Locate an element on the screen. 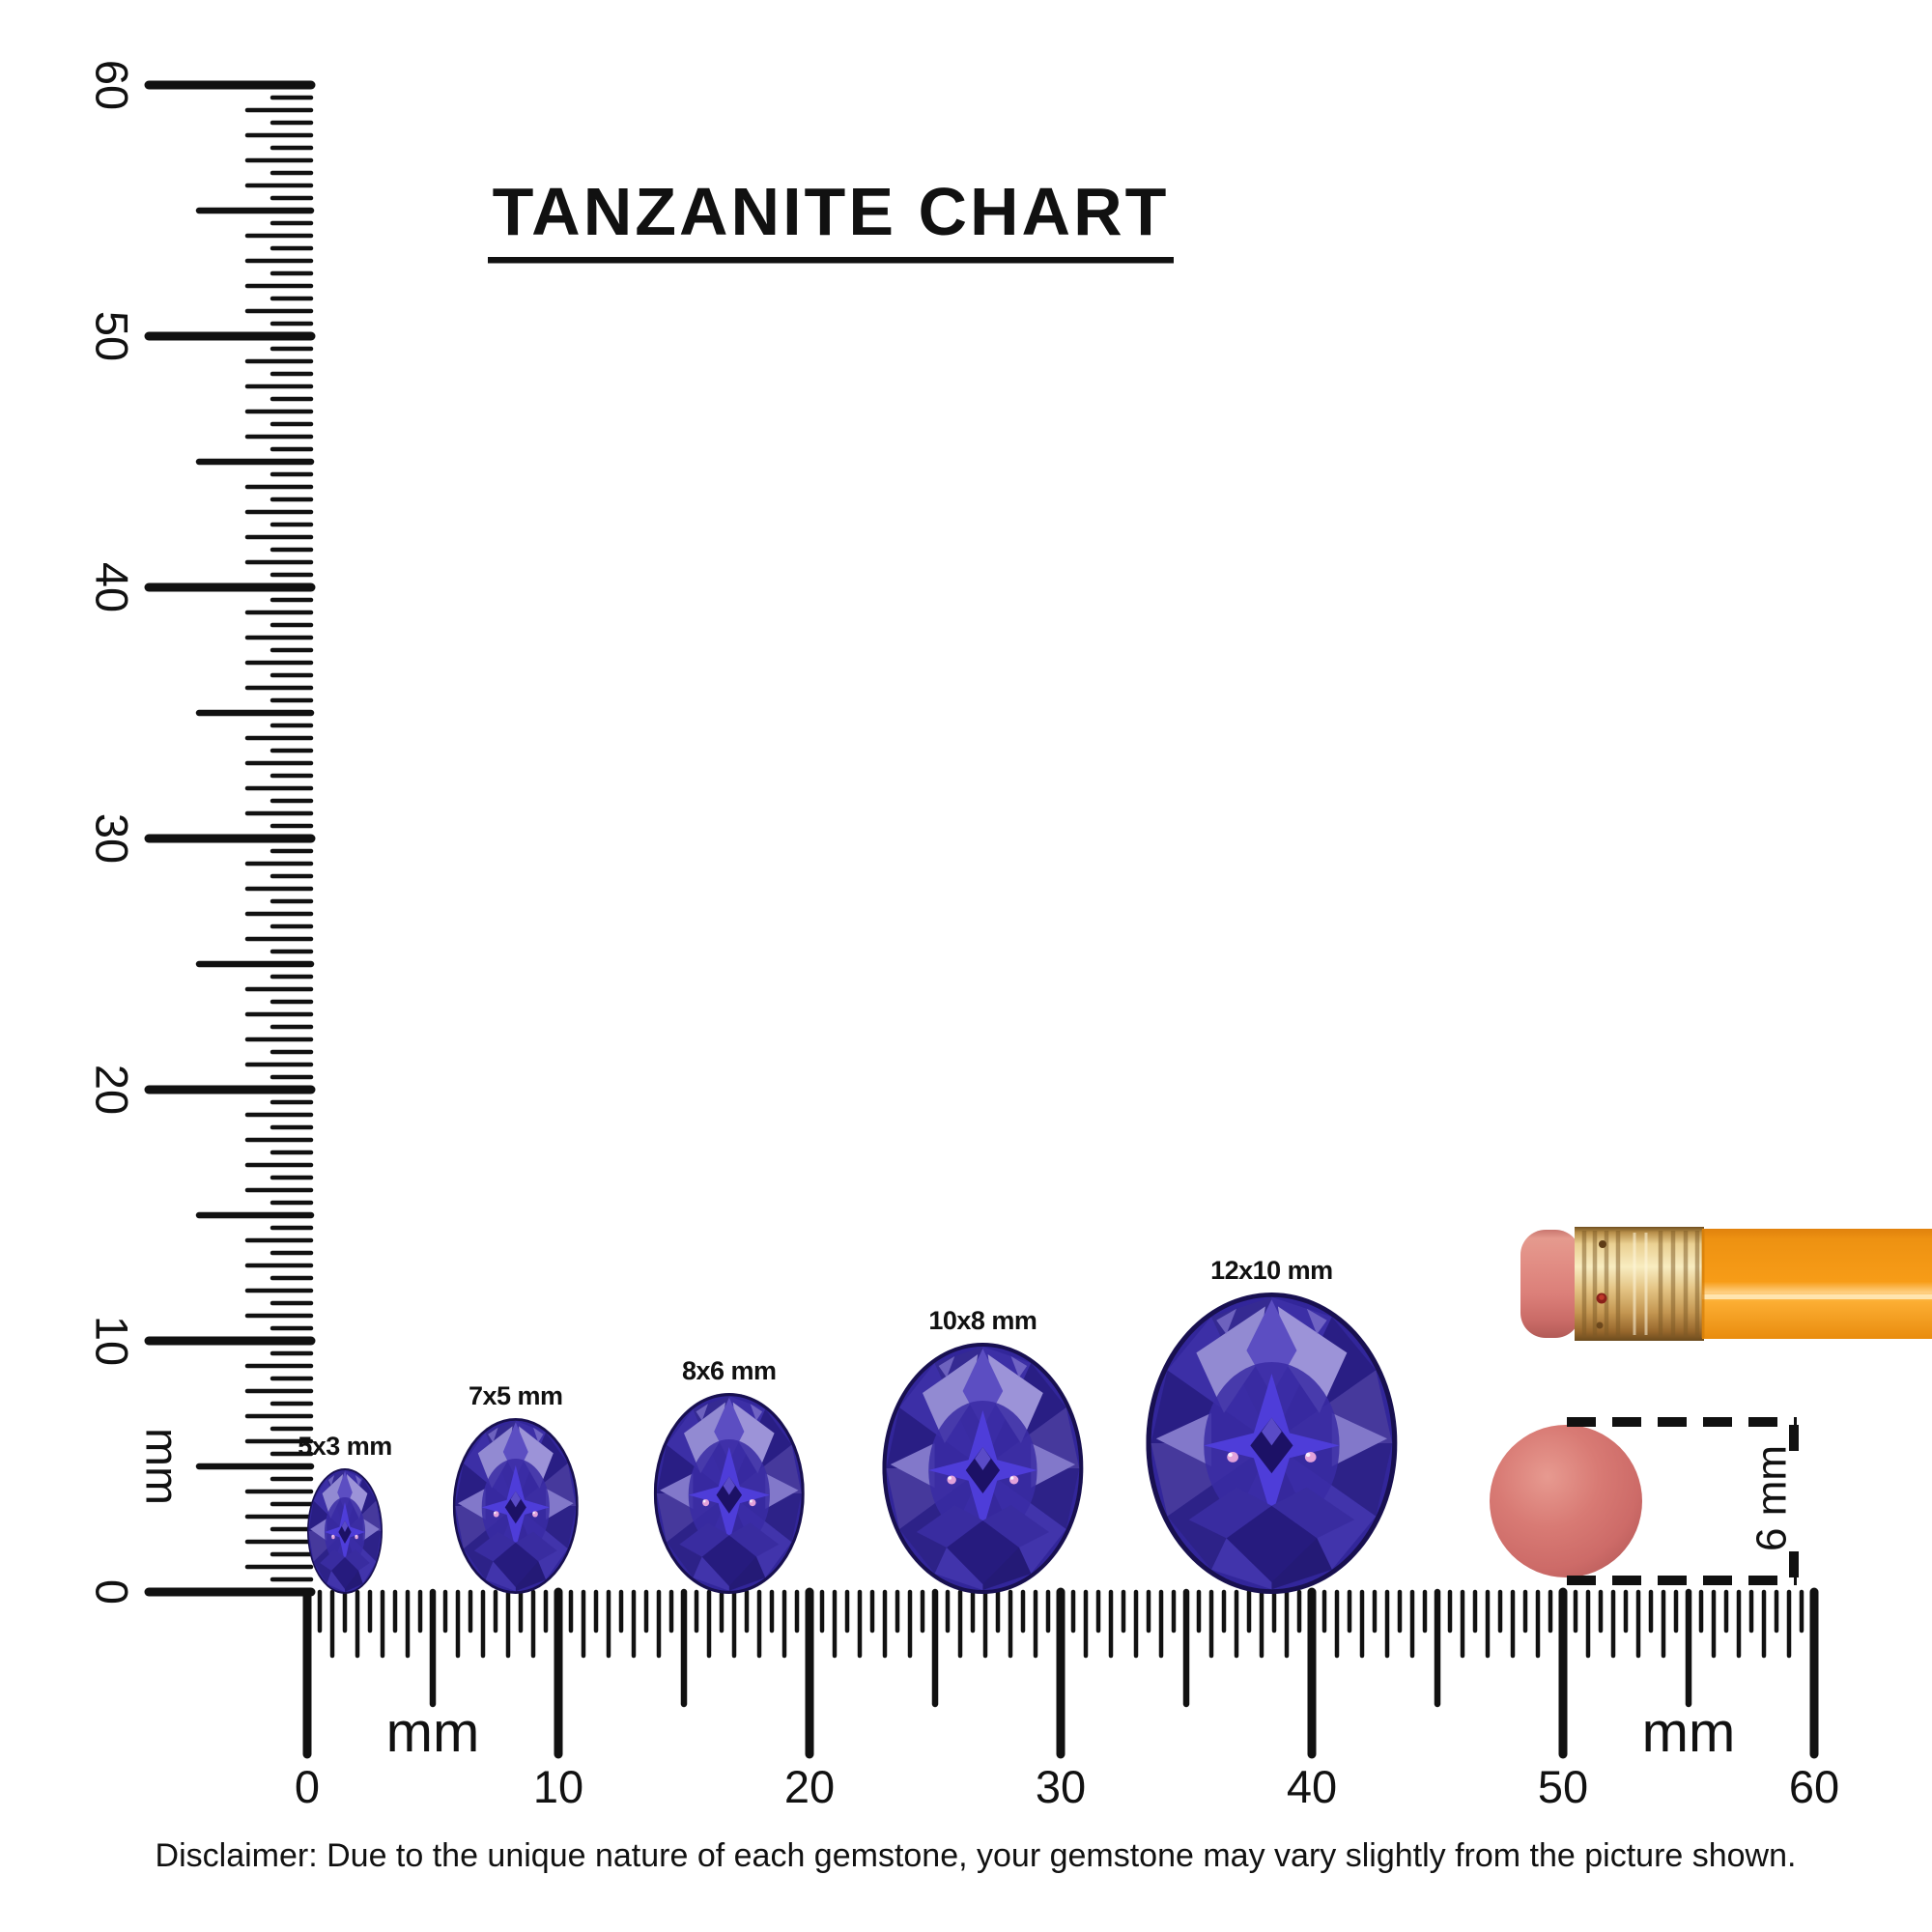 The image size is (1932, 1932). v-ruler-number: 20 is located at coordinates (112, 1090).